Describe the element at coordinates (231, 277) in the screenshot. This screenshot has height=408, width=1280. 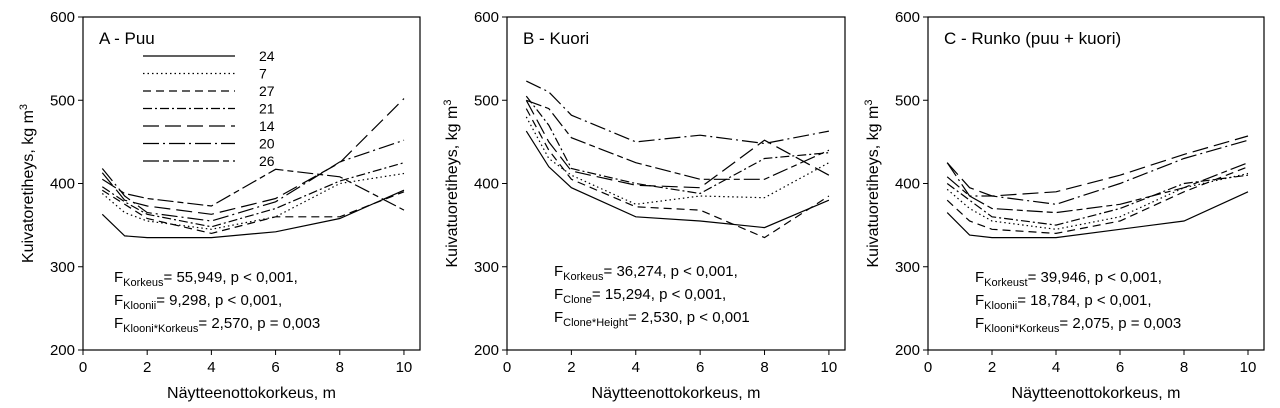
I see `stat-value: = 55,949, p < 0,001,` at that location.